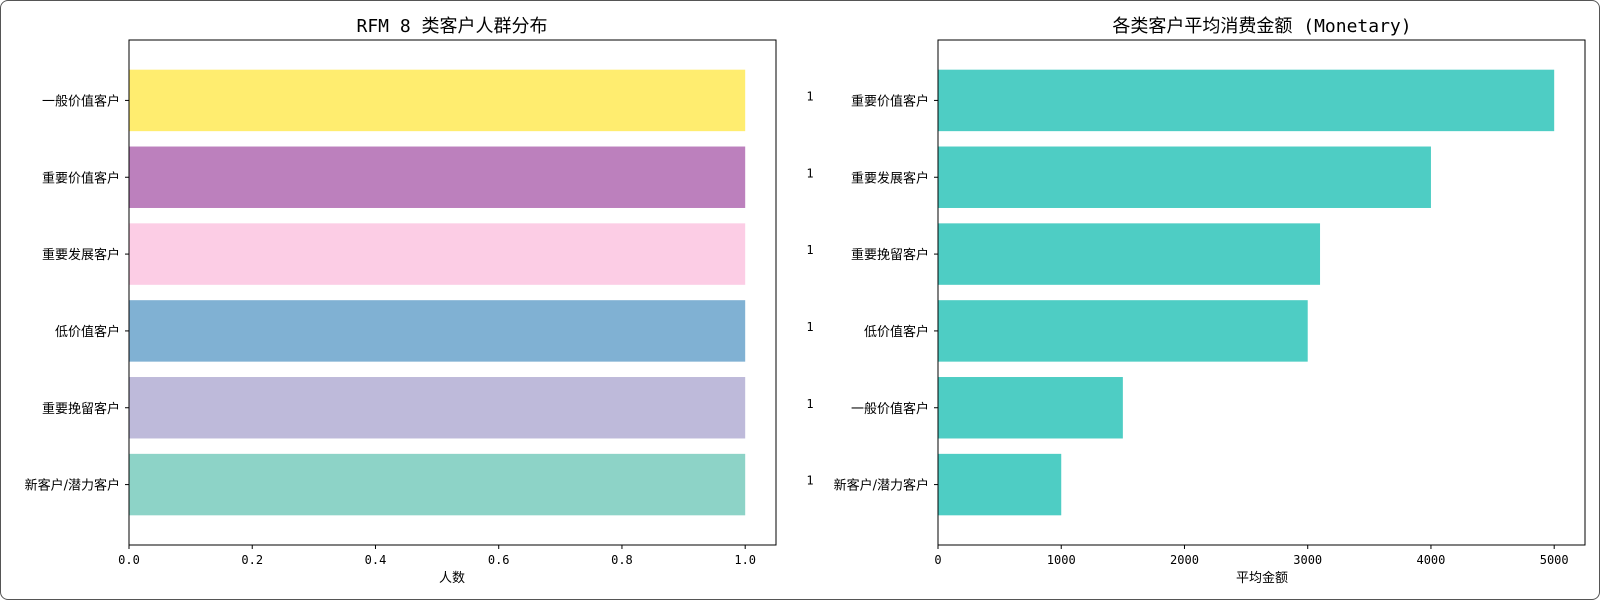 This screenshot has width=1600, height=600. What do you see at coordinates (1307, 560) in the screenshot?
I see `x-tick-label: 3000` at bounding box center [1307, 560].